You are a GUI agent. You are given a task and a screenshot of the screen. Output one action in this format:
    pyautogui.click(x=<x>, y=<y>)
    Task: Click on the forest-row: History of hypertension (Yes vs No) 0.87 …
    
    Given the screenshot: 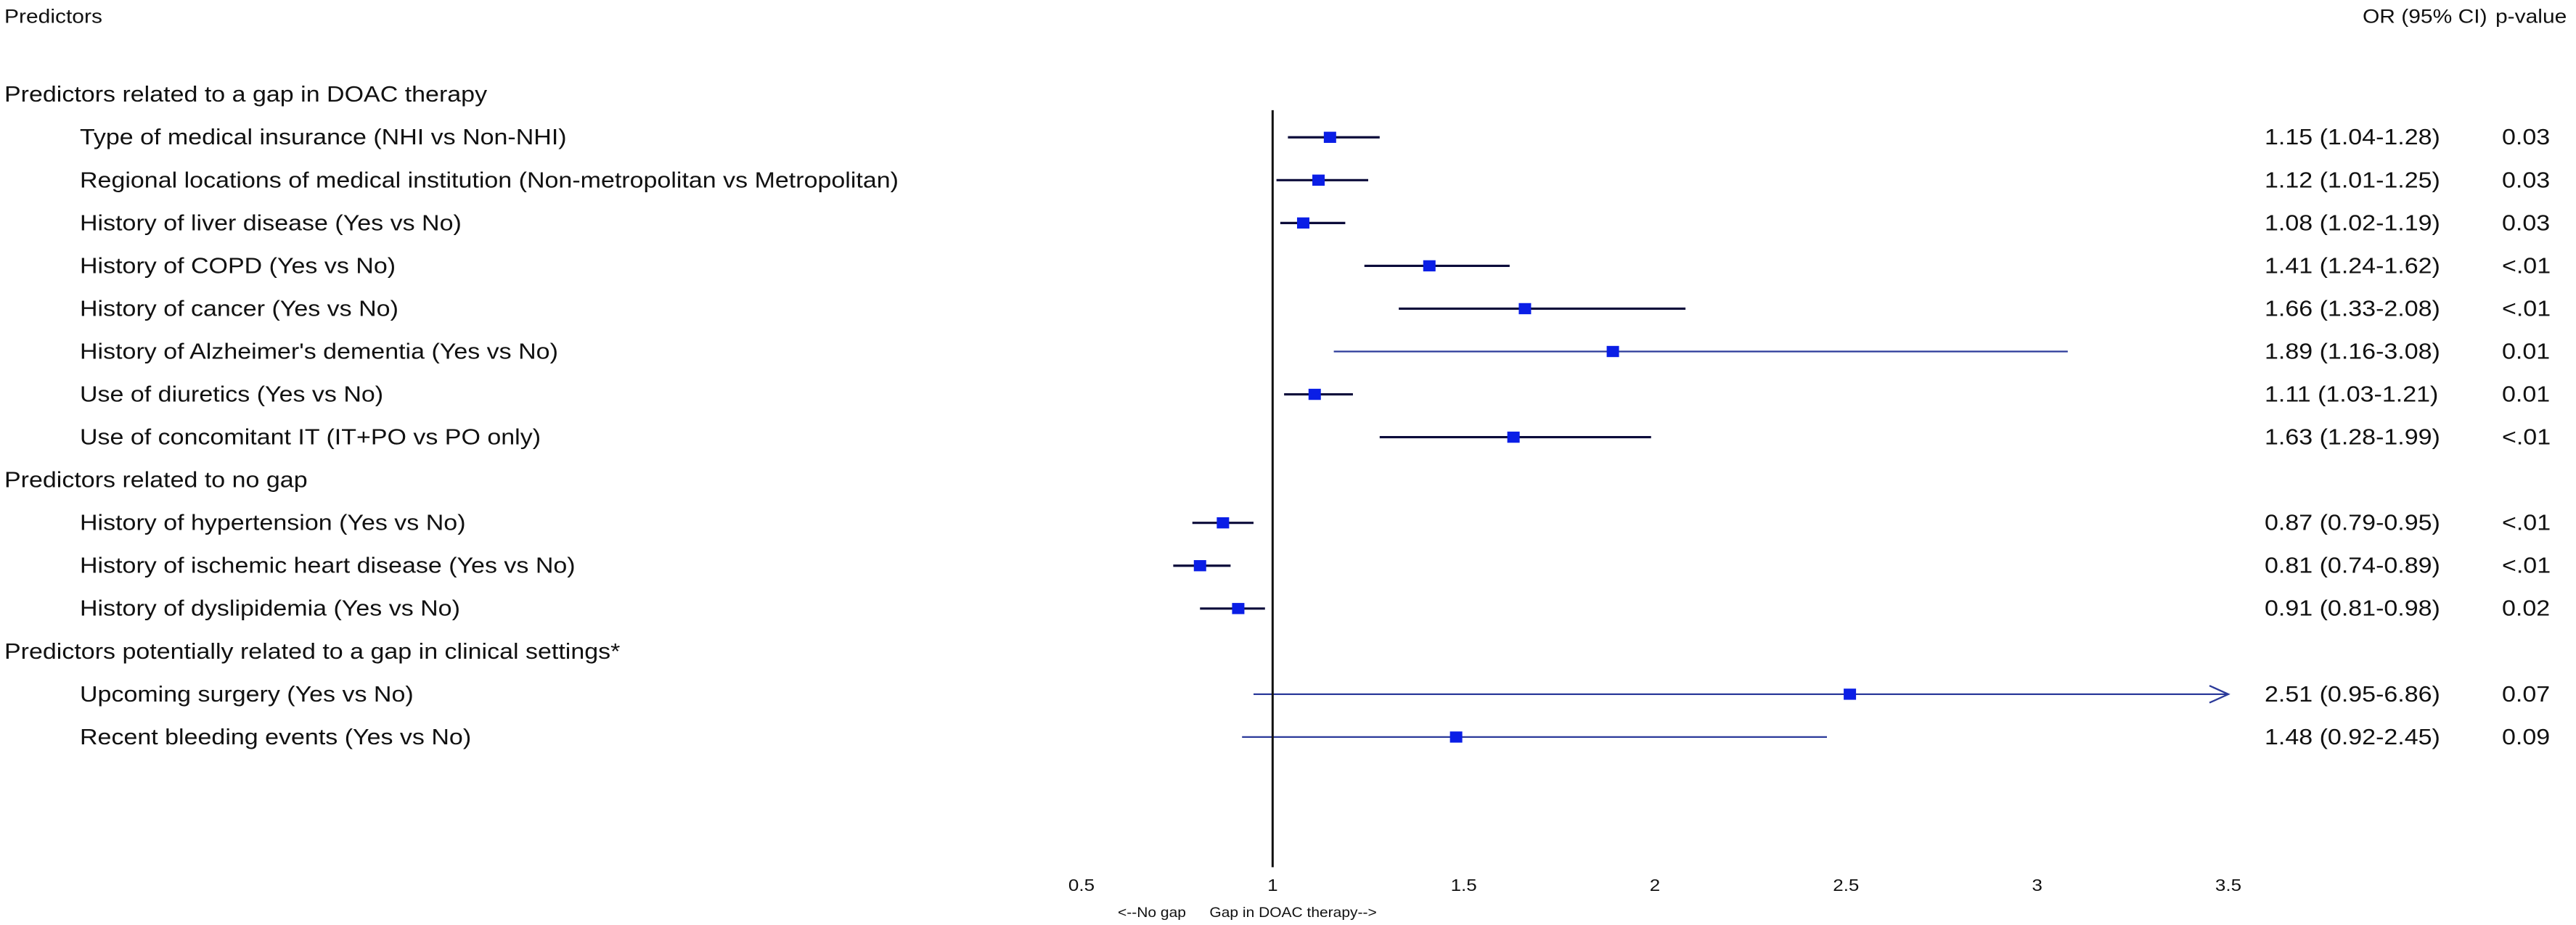 What is the action you would take?
    pyautogui.click(x=1316, y=522)
    